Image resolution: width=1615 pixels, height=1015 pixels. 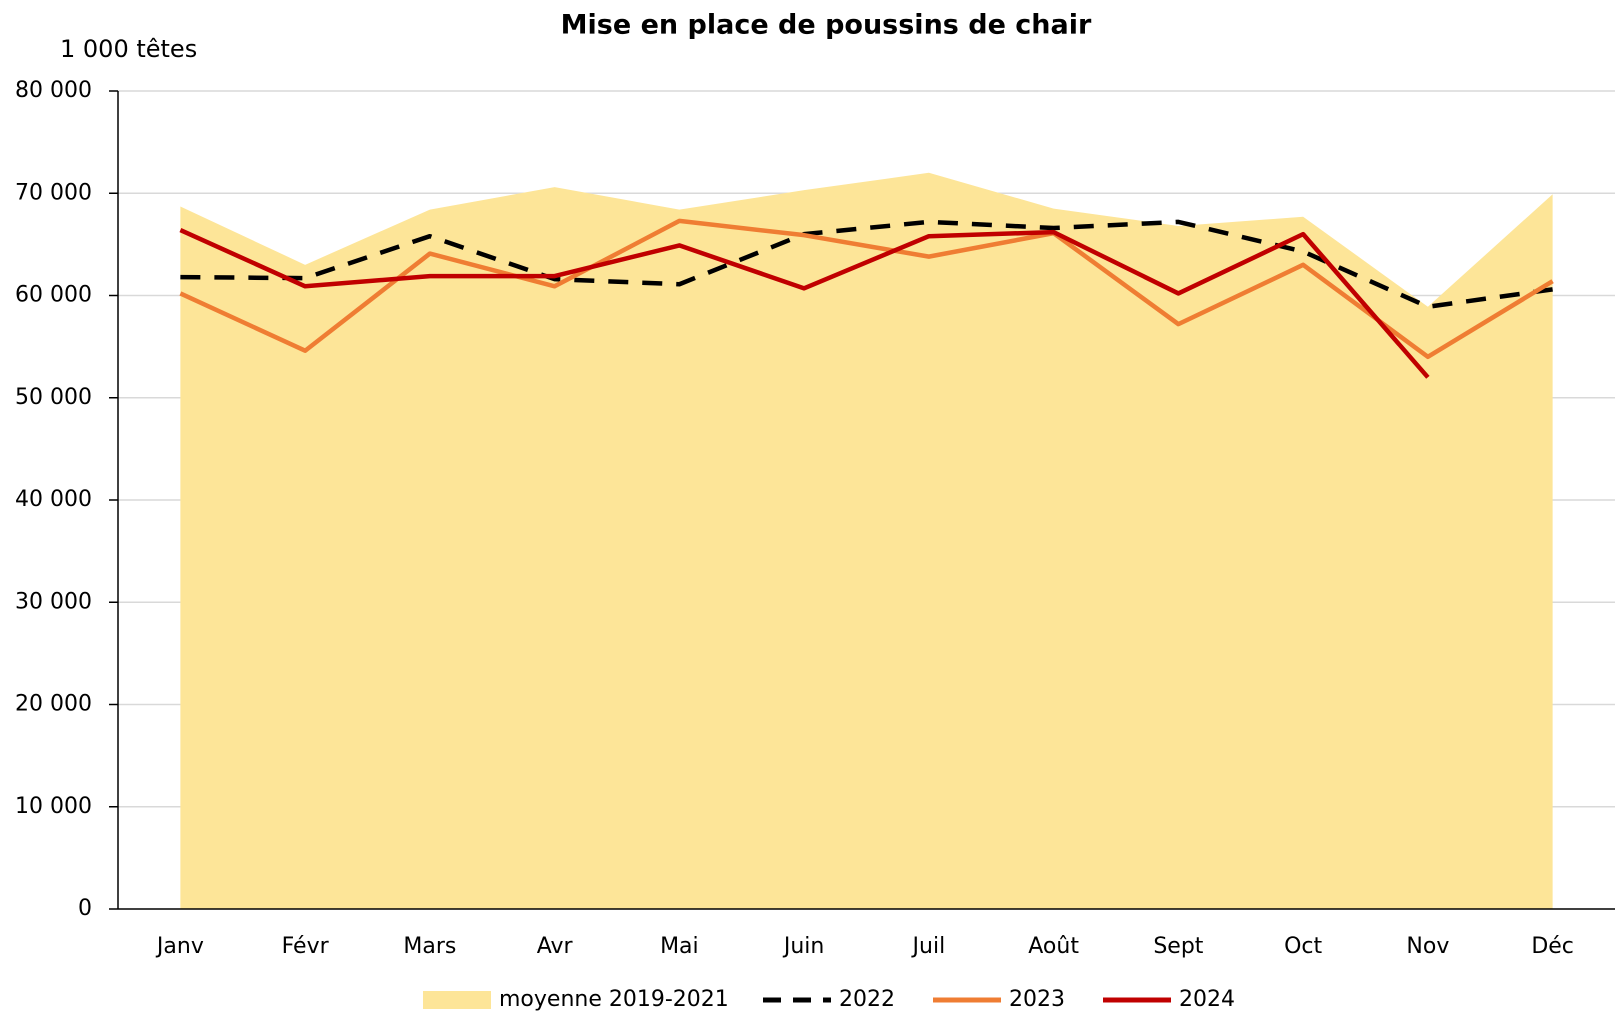 What do you see at coordinates (53, 806) in the screenshot?
I see `y-tick-label: 10 000` at bounding box center [53, 806].